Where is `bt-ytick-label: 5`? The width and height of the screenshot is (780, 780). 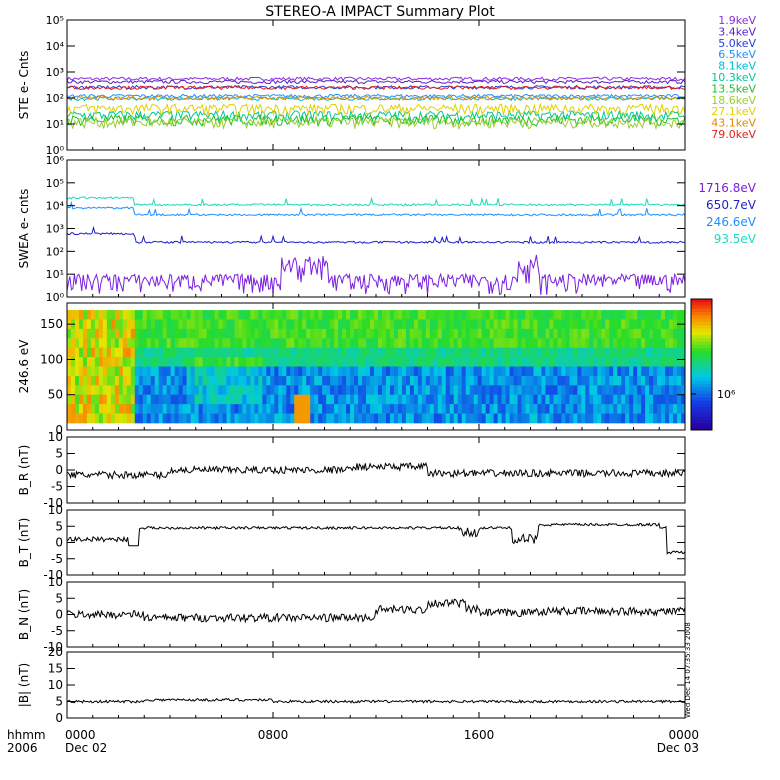 bt-ytick-label: 5 is located at coordinates (59, 526).